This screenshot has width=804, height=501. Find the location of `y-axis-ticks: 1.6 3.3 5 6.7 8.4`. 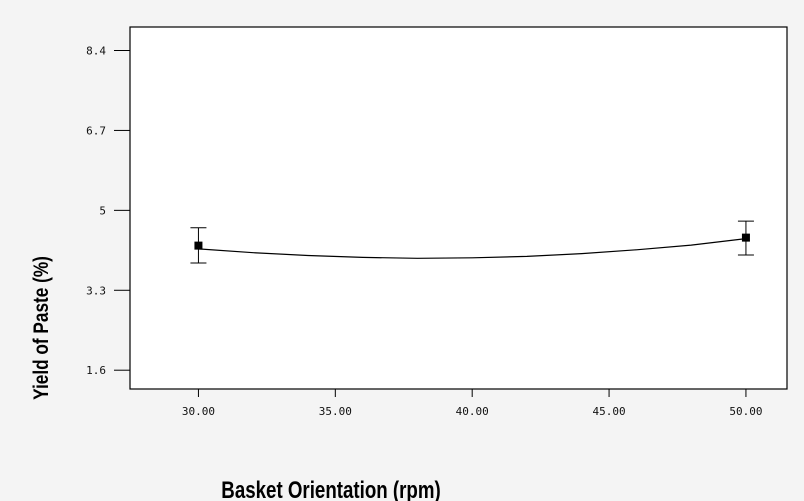

y-axis-ticks: 1.6 3.3 5 6.7 8.4 is located at coordinates (108, 211).